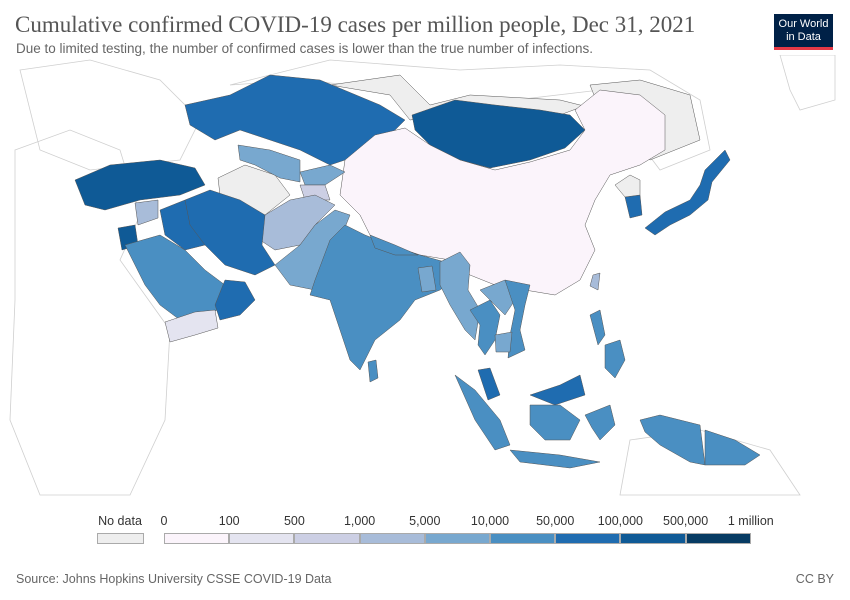  Describe the element at coordinates (580, 421) in the screenshot. I see `country-indonesia` at that location.